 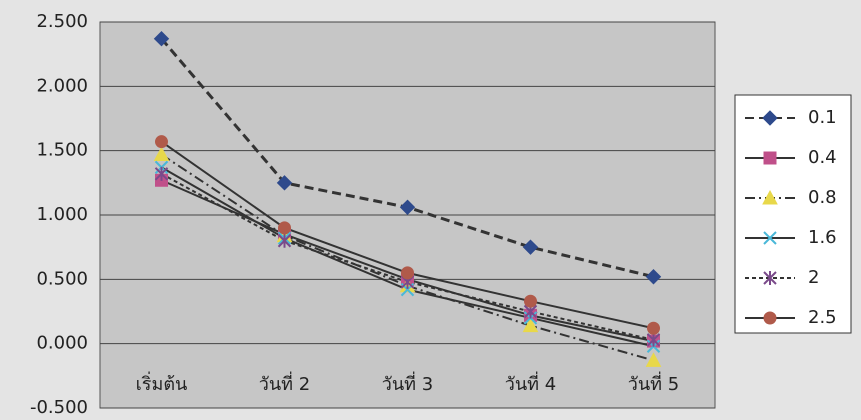 What do you see at coordinates (162, 383) in the screenshot?
I see `x-tick-label: เริ่มต้น` at bounding box center [162, 383].